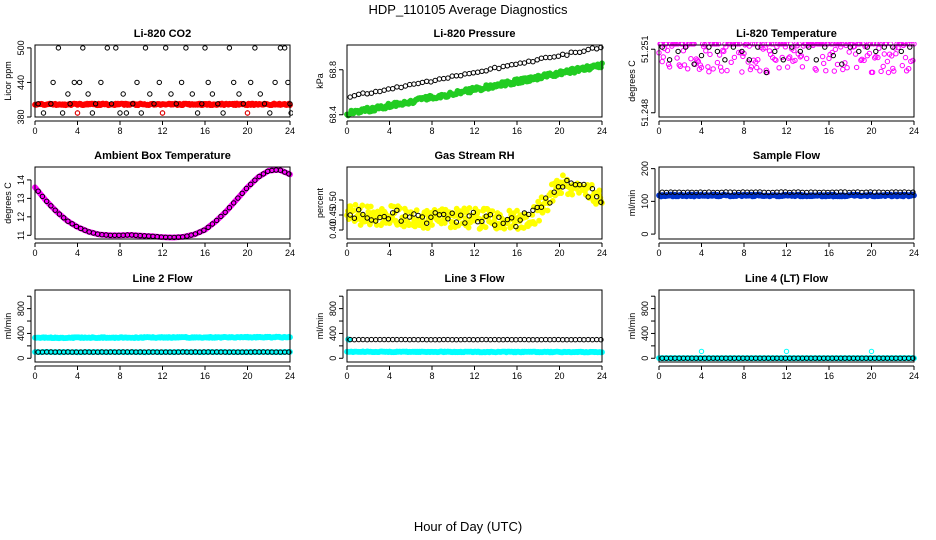 This screenshot has height=540, width=936. What do you see at coordinates (333, 70) in the screenshot?
I see `y-tick-label: 68.8` at bounding box center [333, 70].